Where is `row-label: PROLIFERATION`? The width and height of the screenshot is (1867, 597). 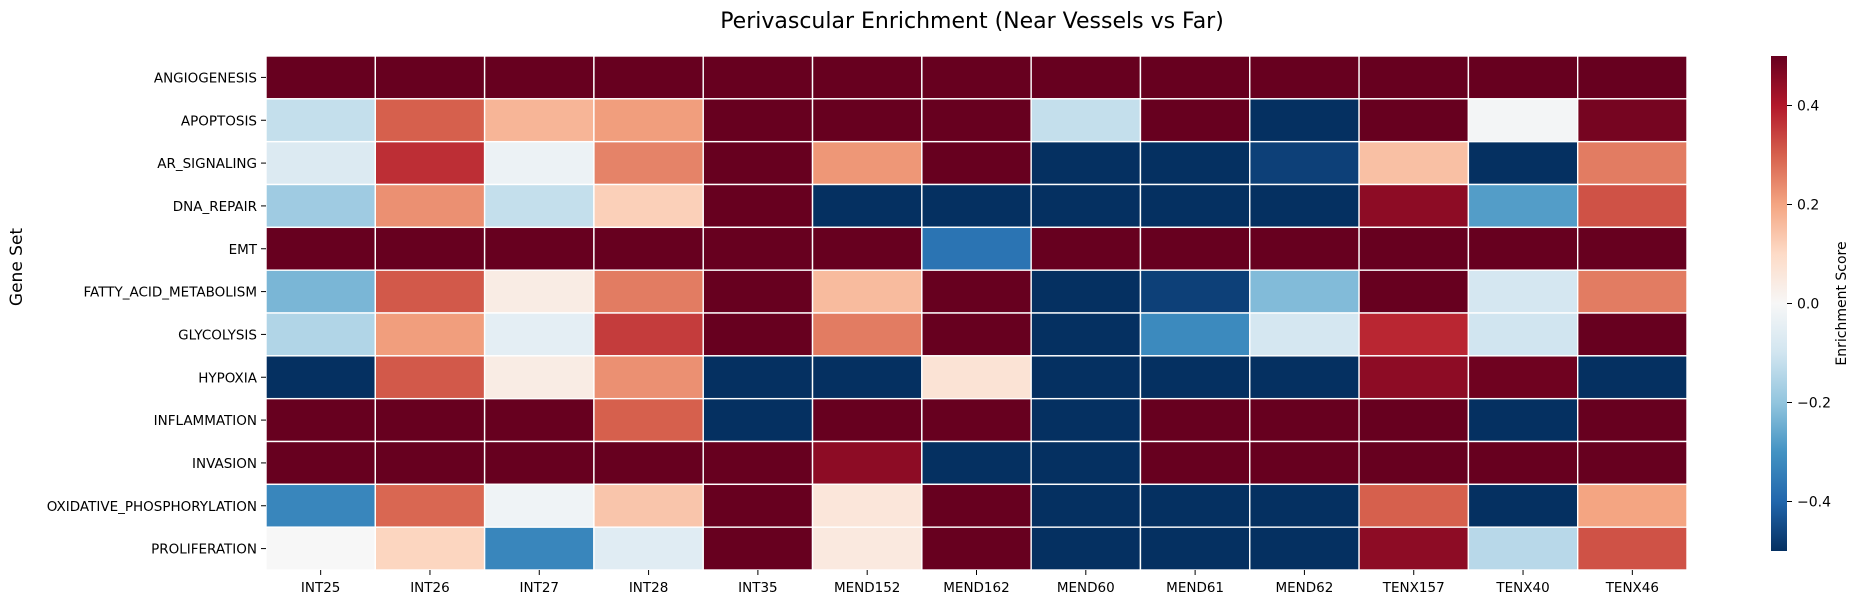
row-label: PROLIFERATION is located at coordinates (204, 550).